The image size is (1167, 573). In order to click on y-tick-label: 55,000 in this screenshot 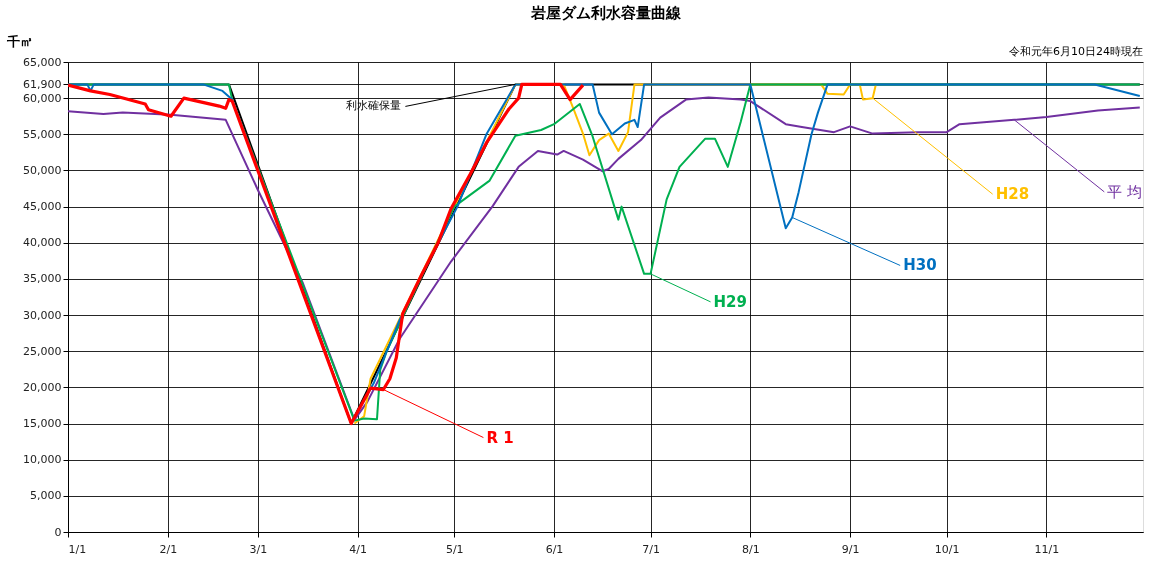, I will do `click(42, 134)`.